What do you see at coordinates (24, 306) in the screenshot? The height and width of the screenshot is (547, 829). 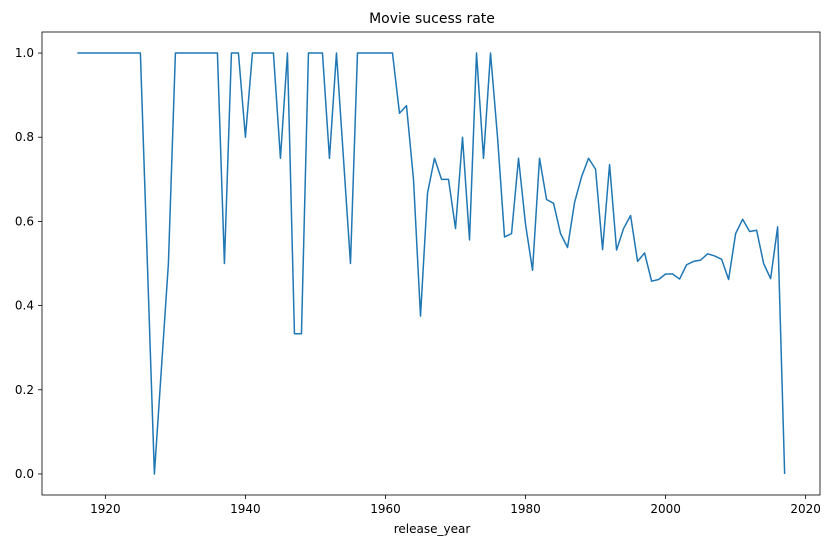 I see `y-tick-label: 0.4` at bounding box center [24, 306].